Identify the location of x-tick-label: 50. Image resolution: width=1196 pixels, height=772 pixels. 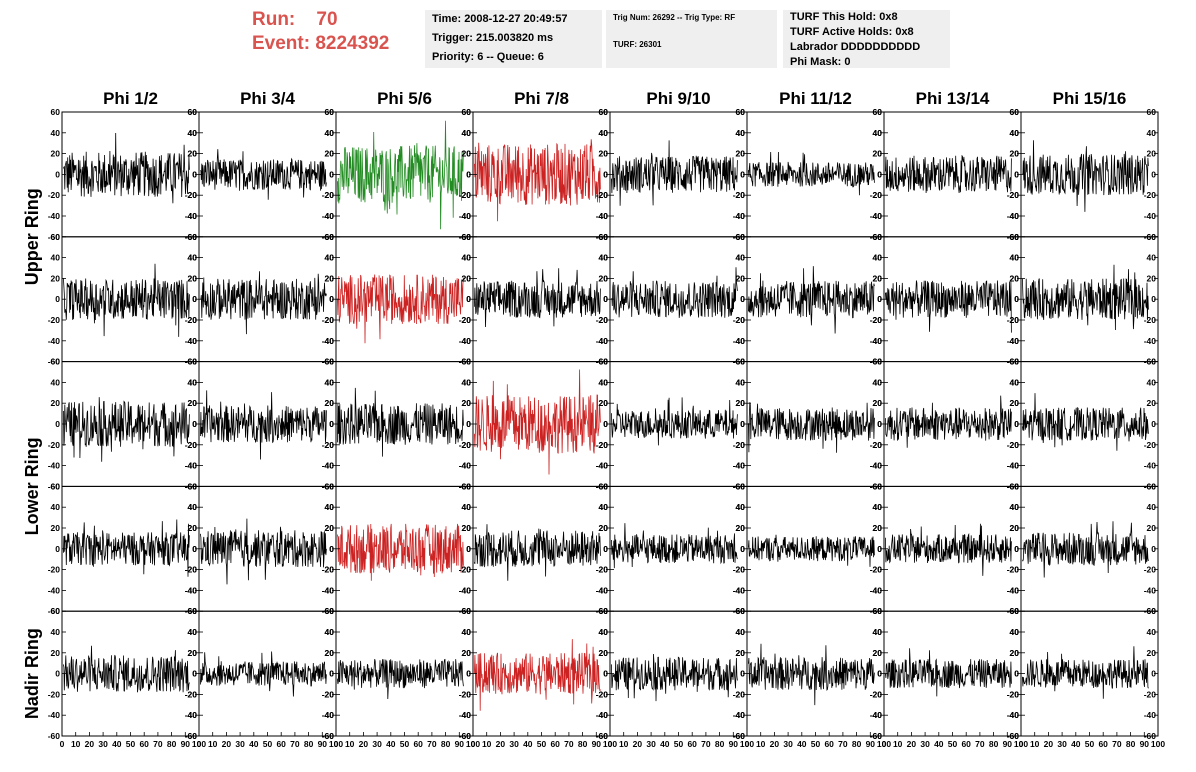
(953, 744).